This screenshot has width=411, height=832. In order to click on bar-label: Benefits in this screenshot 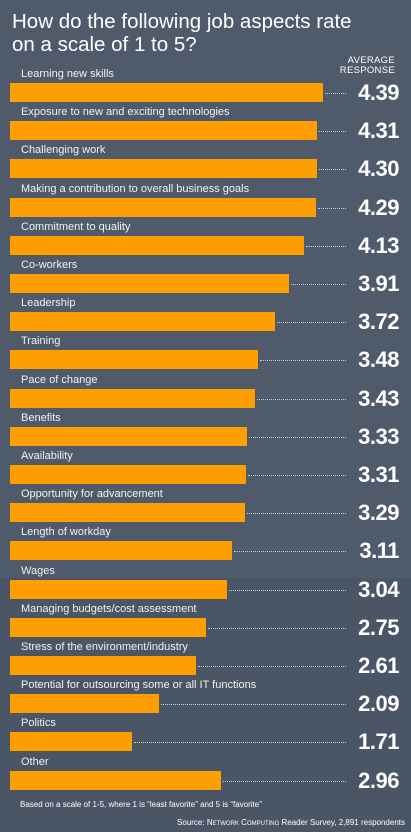, I will do `click(41, 417)`.